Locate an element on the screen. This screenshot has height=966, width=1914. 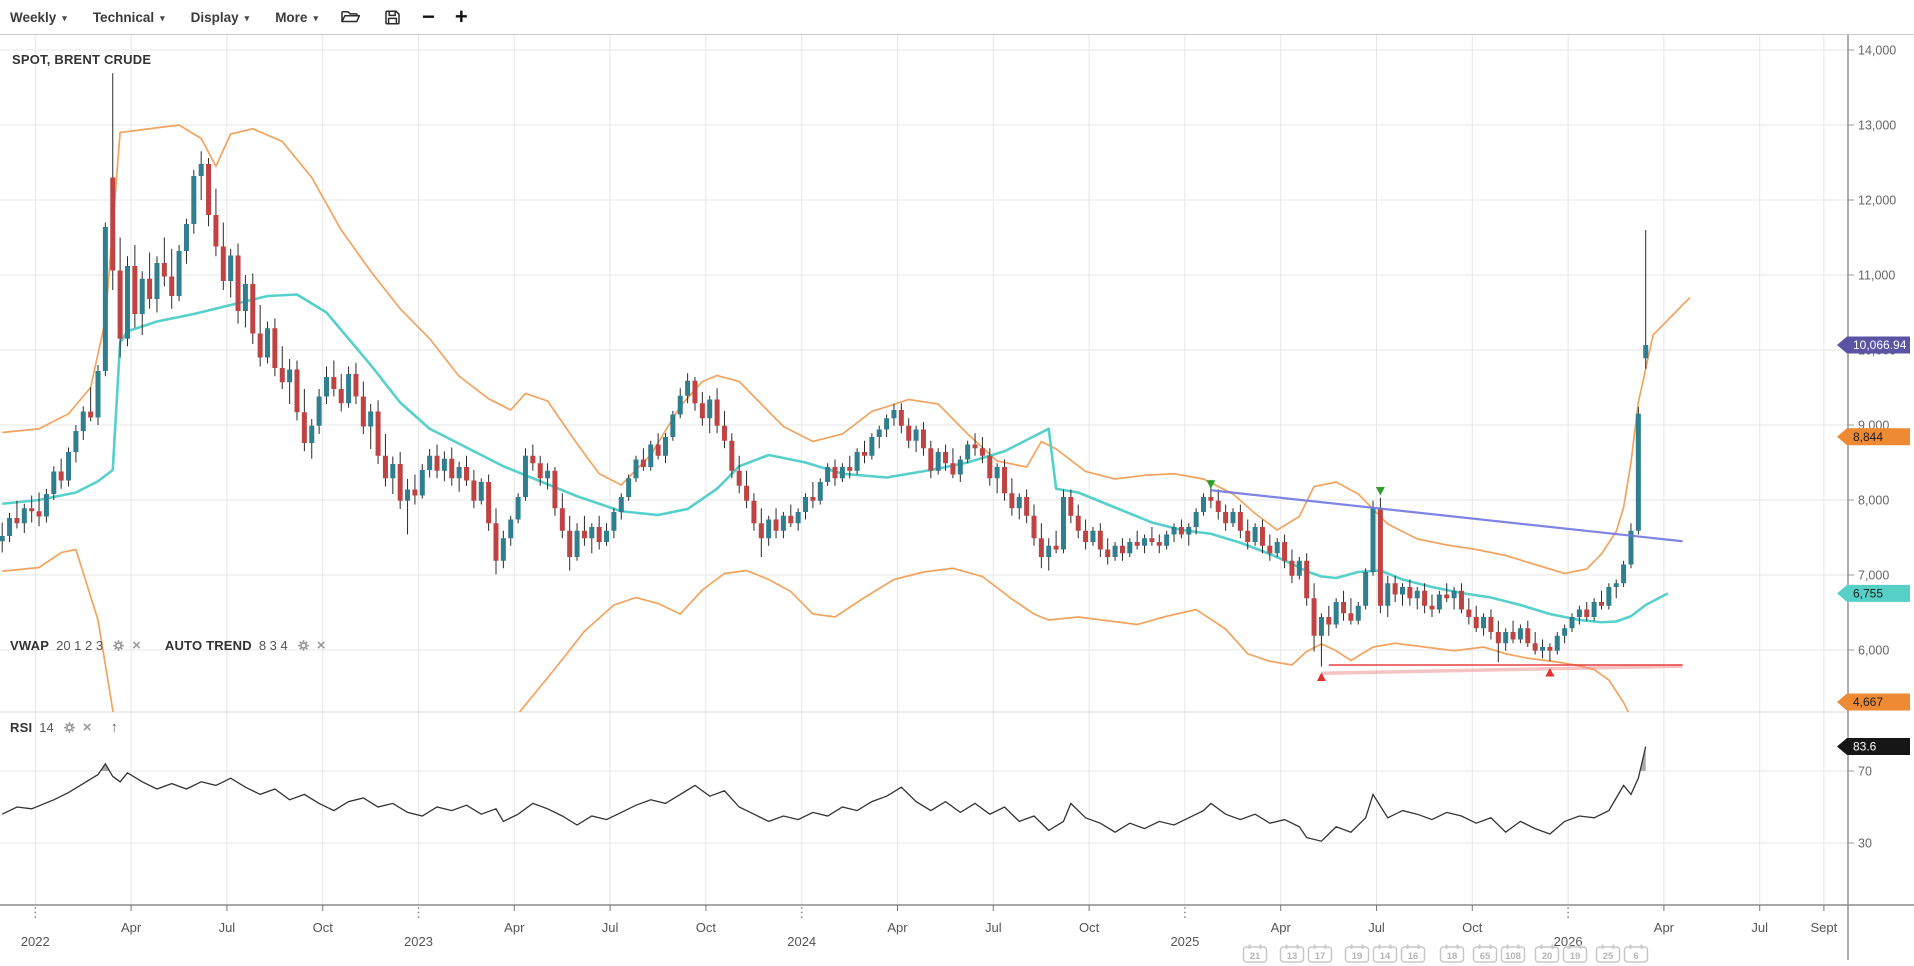
event-calendar-badge: 108 is located at coordinates (1513, 953).